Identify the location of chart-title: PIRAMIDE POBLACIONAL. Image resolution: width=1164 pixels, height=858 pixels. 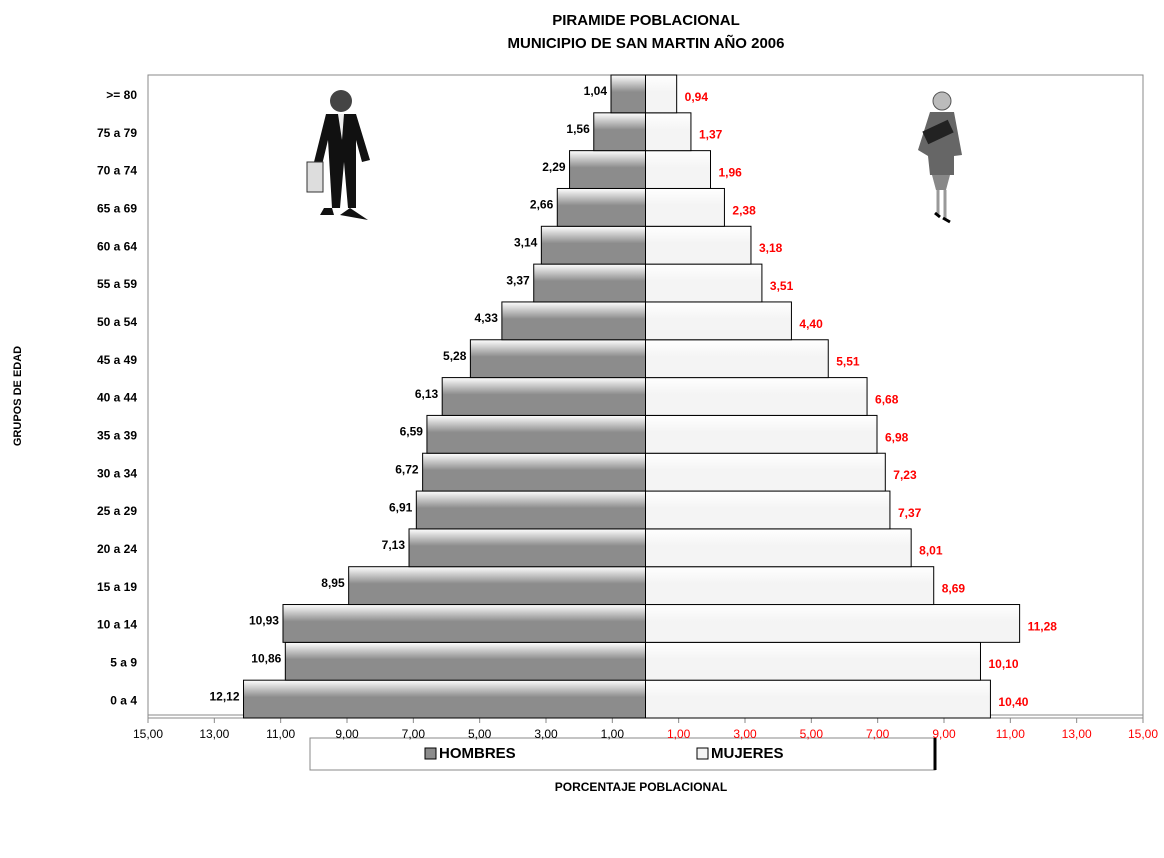
(646, 20).